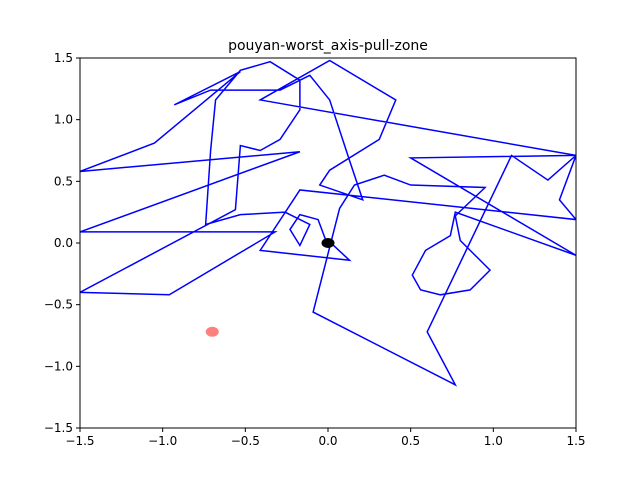  What do you see at coordinates (245, 441) in the screenshot?
I see `x-tick-label: −0.5` at bounding box center [245, 441].